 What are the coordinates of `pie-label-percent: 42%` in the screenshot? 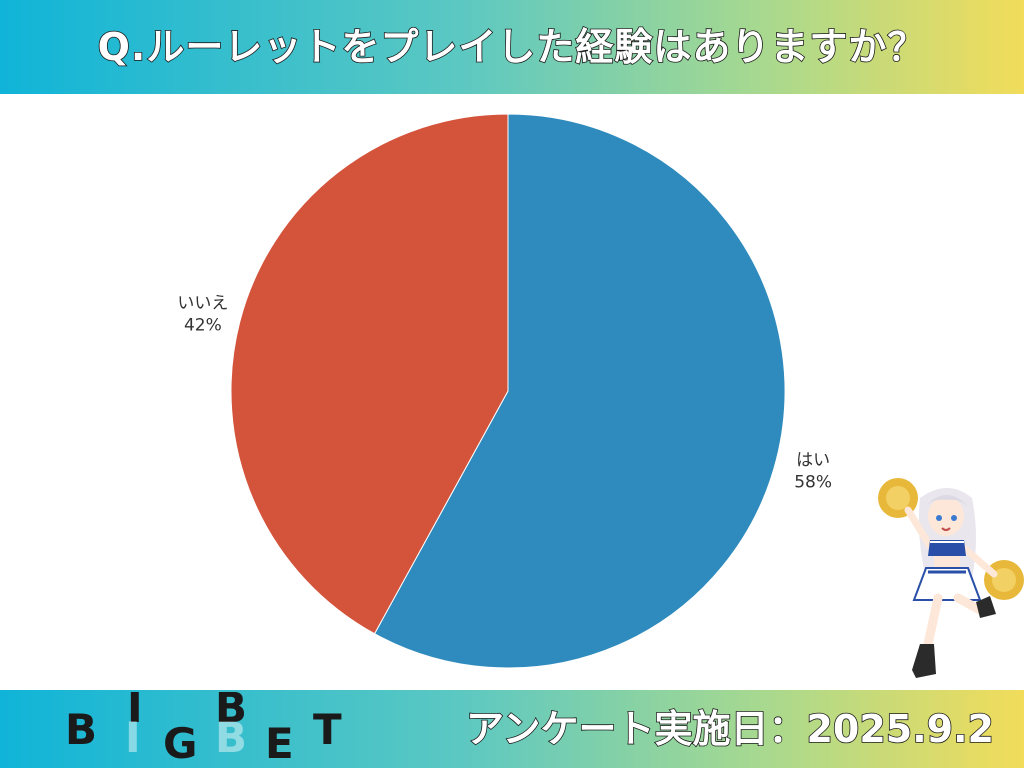 It's located at (203, 326).